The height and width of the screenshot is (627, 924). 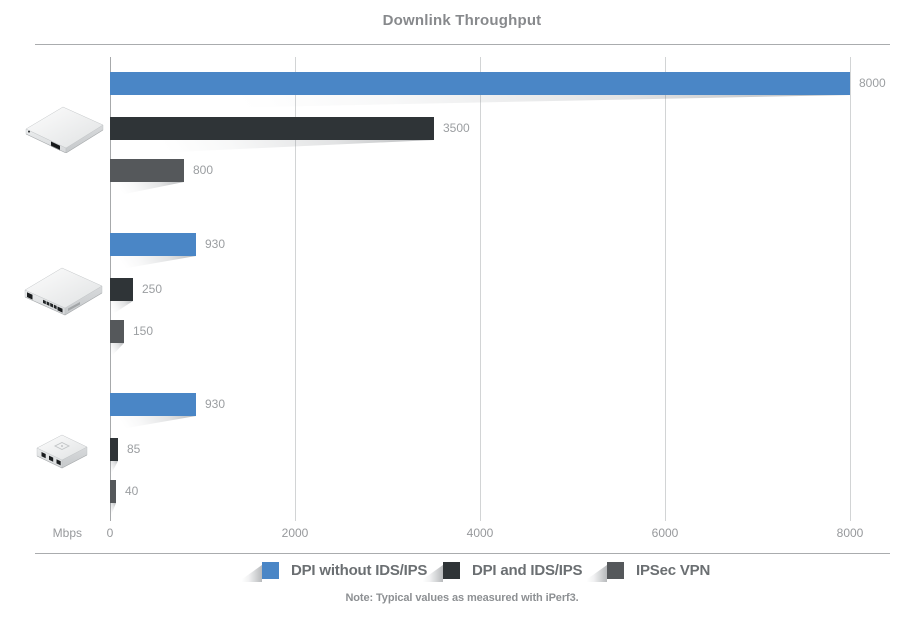 What do you see at coordinates (850, 533) in the screenshot?
I see `x-tick-label-8000: 8000` at bounding box center [850, 533].